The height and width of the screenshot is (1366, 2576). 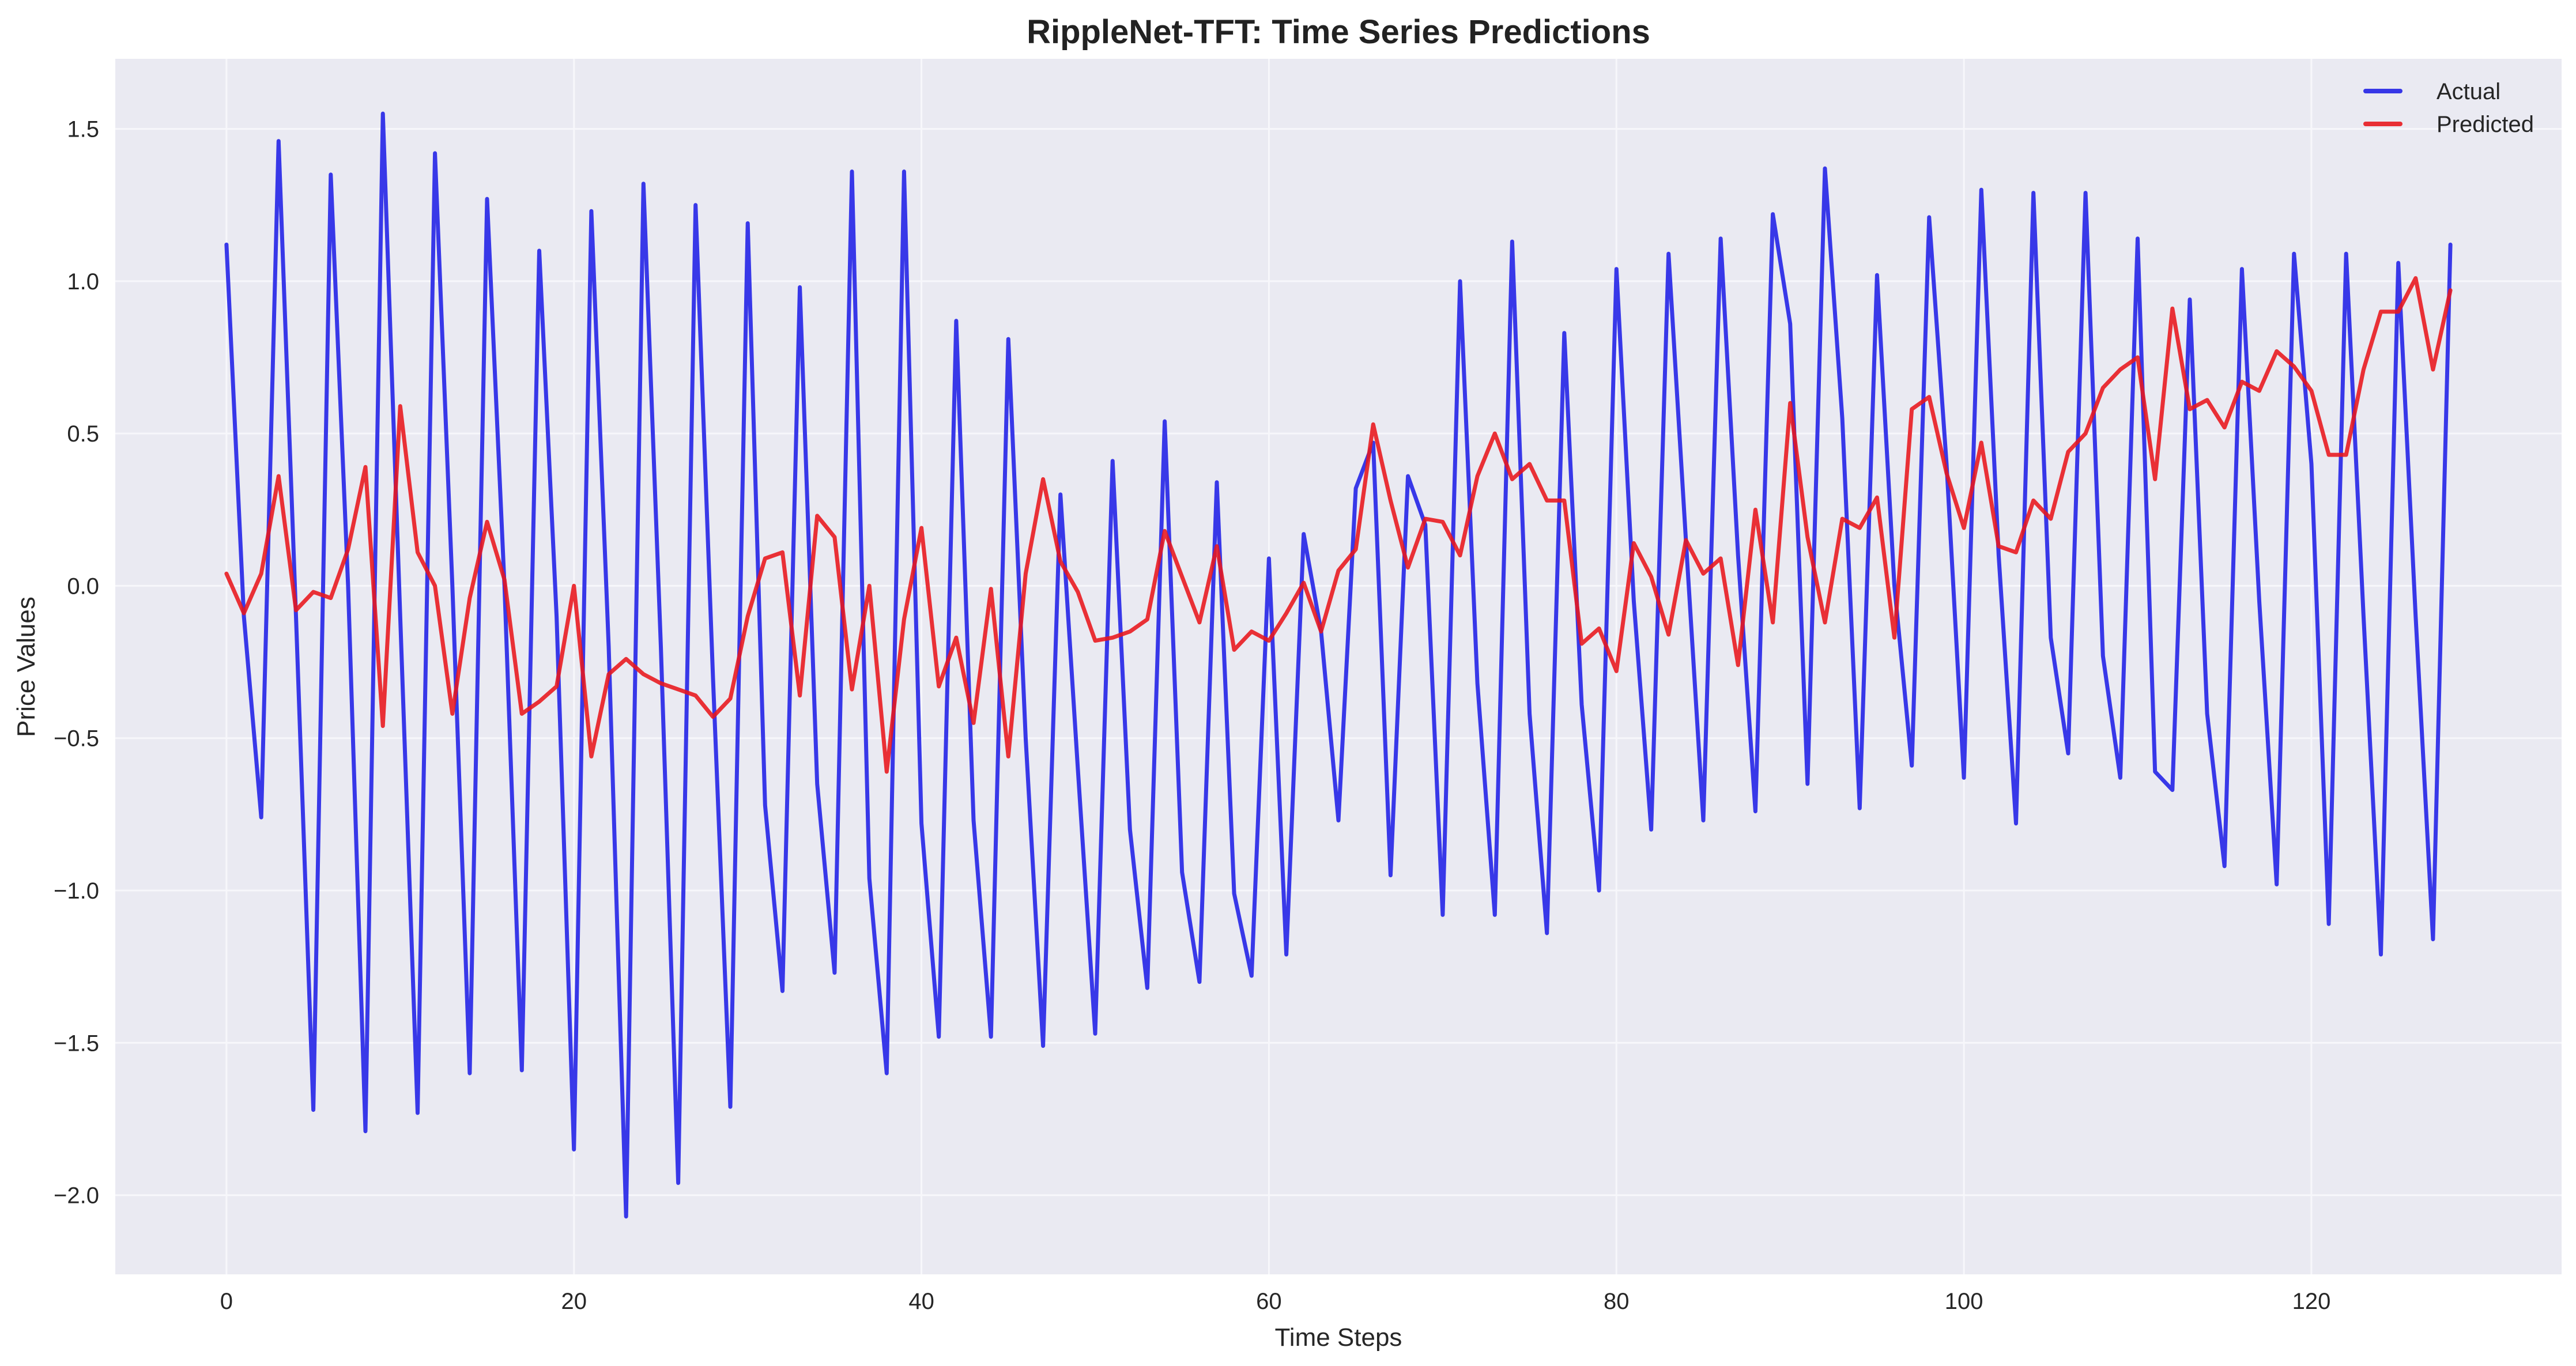 What do you see at coordinates (1338, 1337) in the screenshot?
I see `x-axis-label: Time Steps` at bounding box center [1338, 1337].